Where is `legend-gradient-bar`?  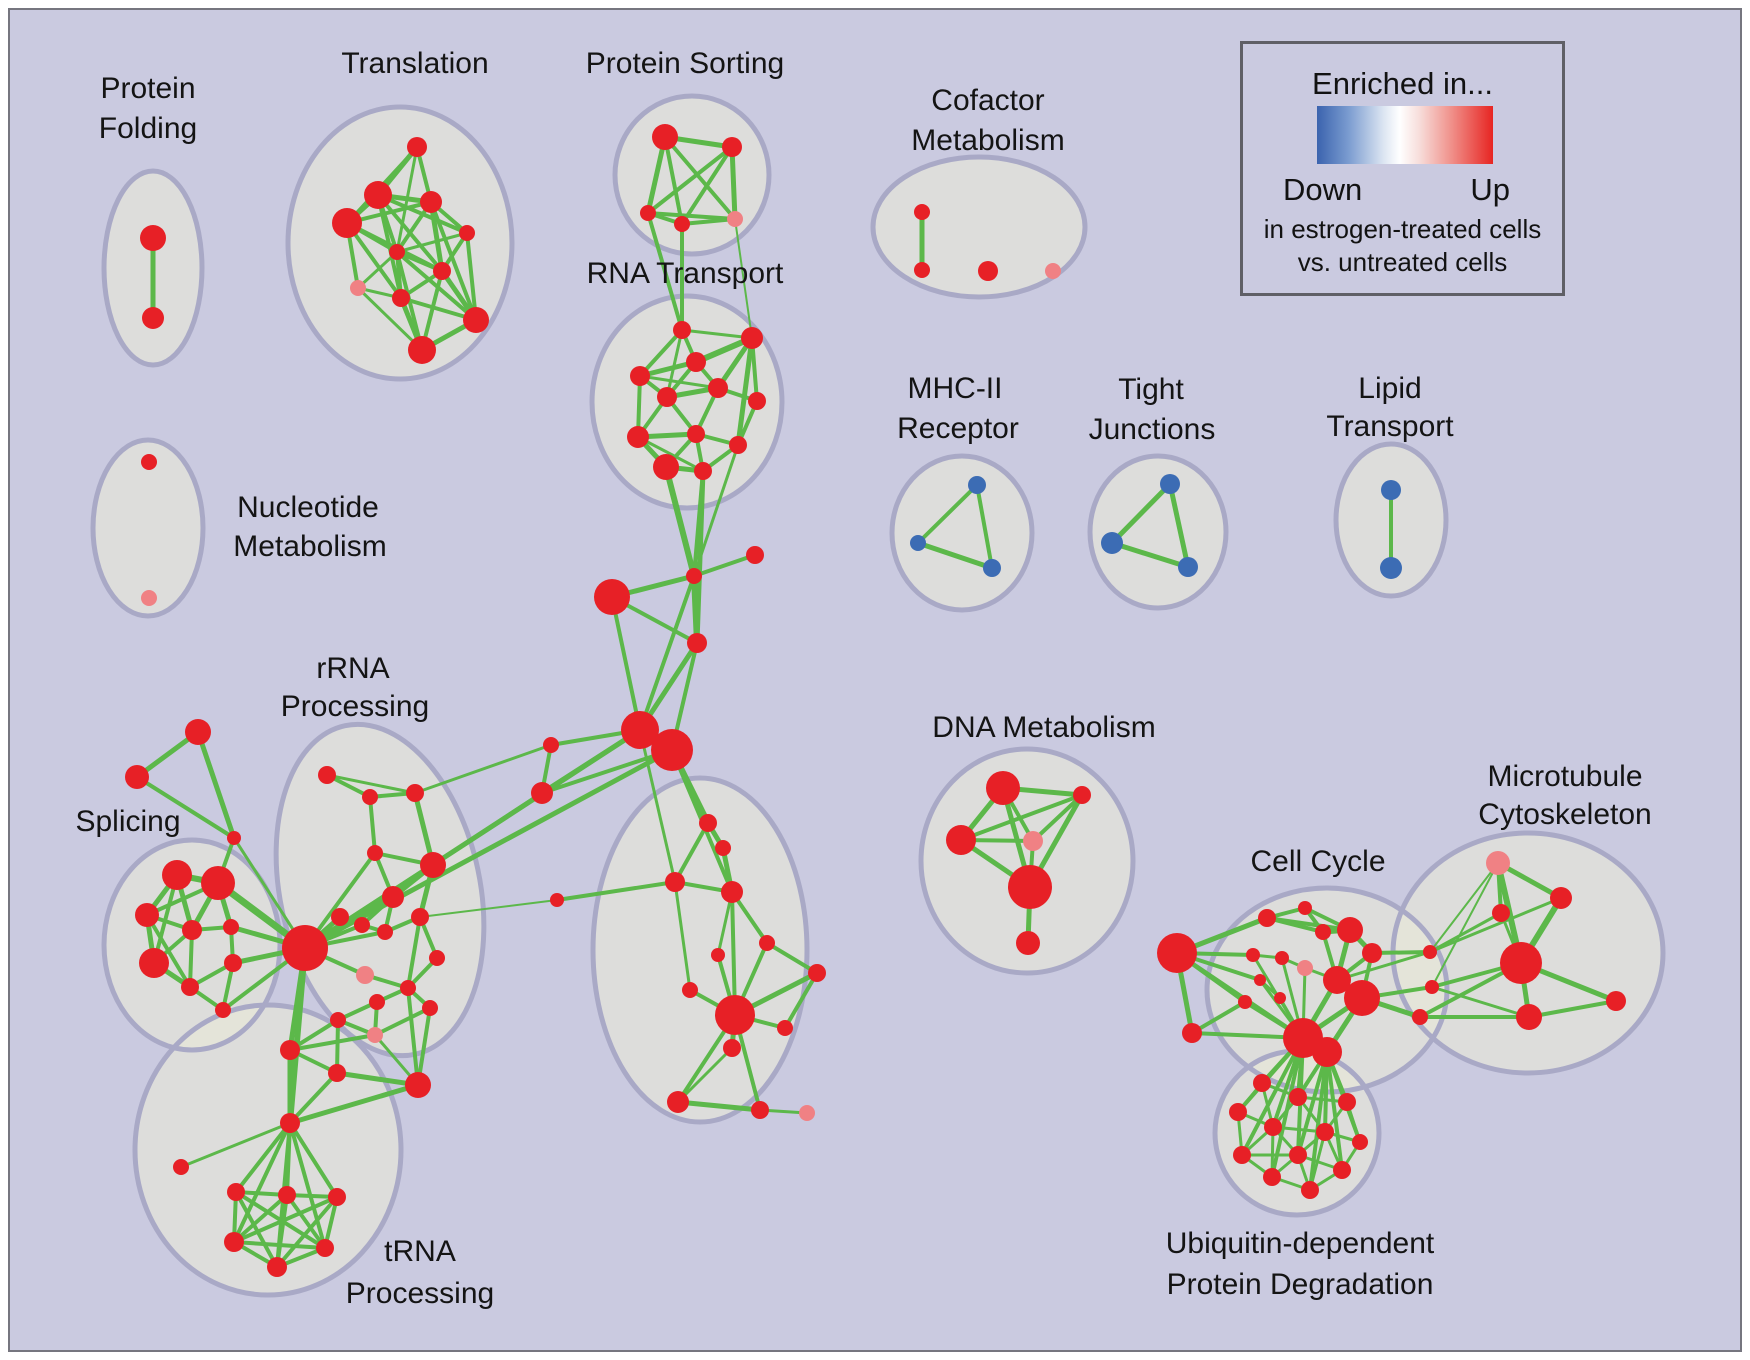 legend-gradient-bar is located at coordinates (1405, 135).